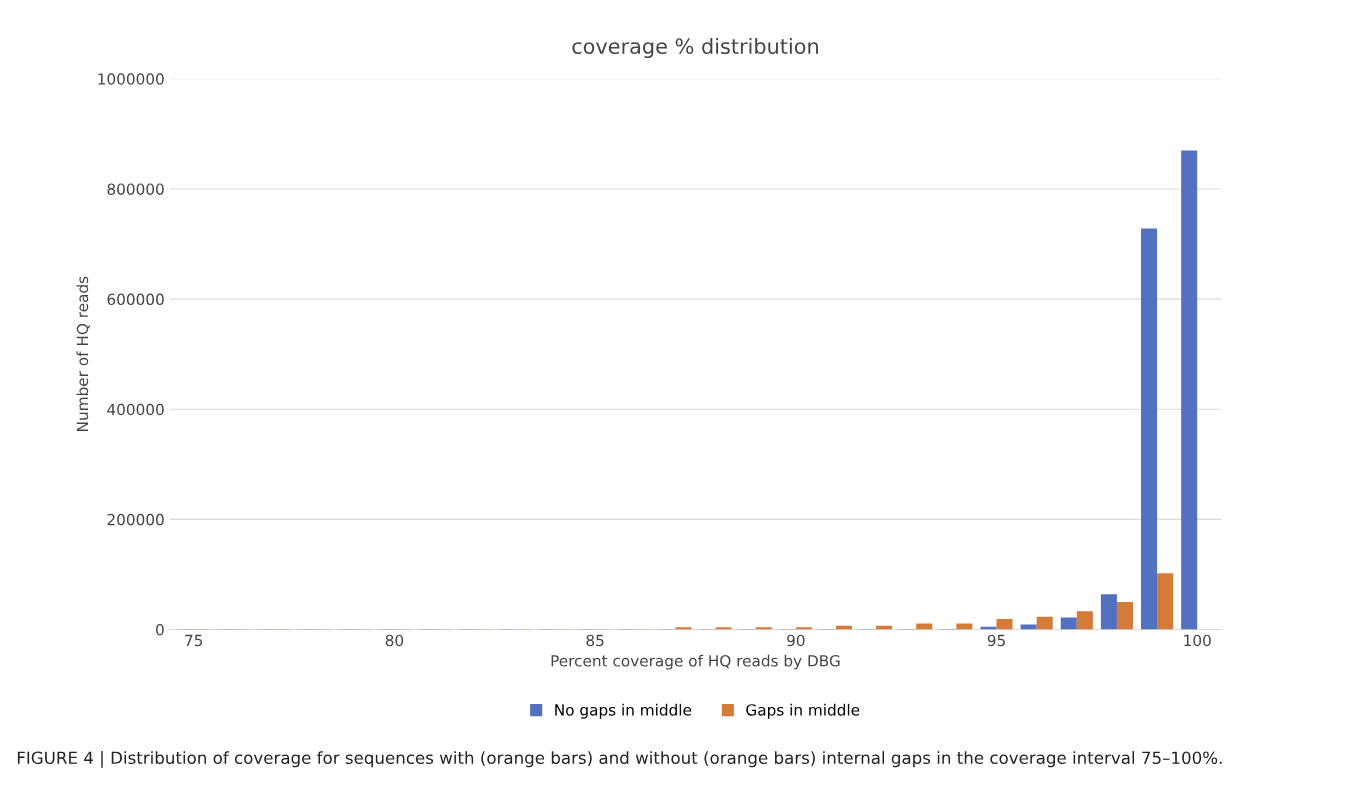 The width and height of the screenshot is (1357, 804). What do you see at coordinates (619, 759) in the screenshot?
I see `caption: FIGURE 4 | Distribution of coverage for sequences with (orange bars) and without (orange bars) internal gaps in the coverage interval 75–100%.` at bounding box center [619, 759].